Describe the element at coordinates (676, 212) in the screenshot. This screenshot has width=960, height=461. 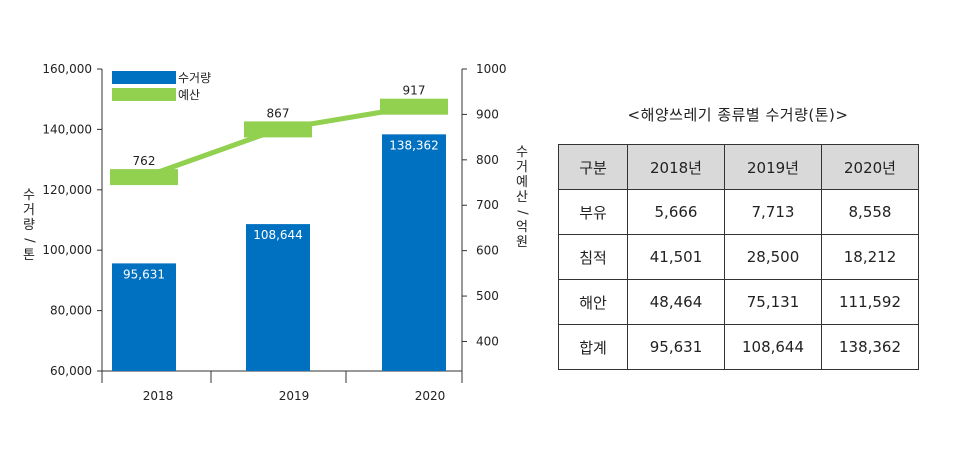
I see `table-cell: 5,666` at that location.